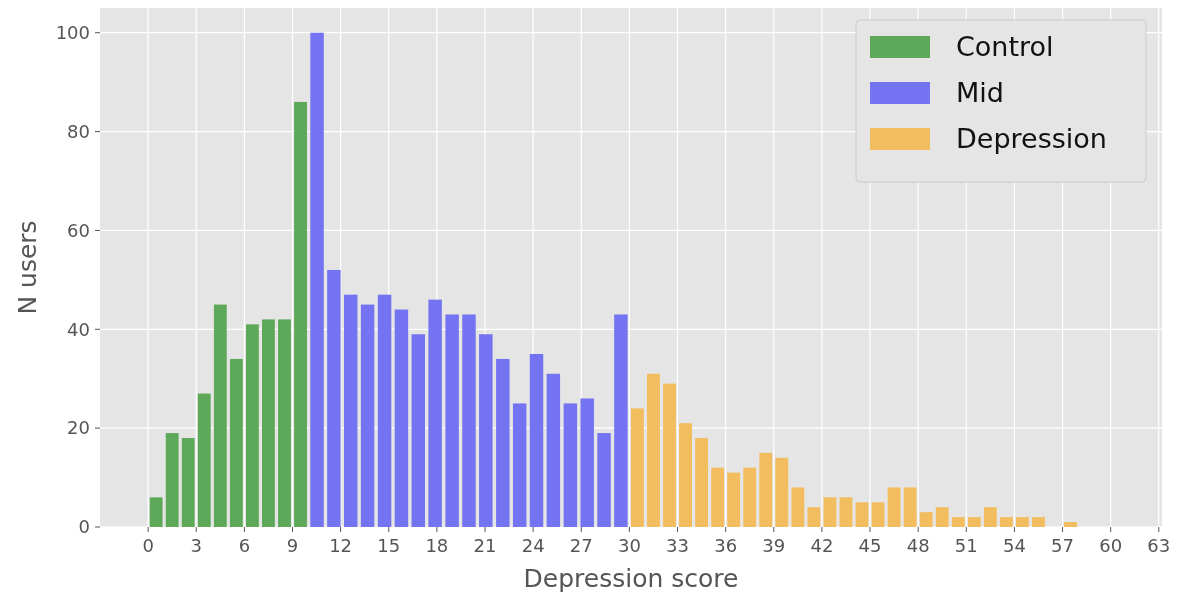  Describe the element at coordinates (726, 545) in the screenshot. I see `x-tick-label: 36` at that location.